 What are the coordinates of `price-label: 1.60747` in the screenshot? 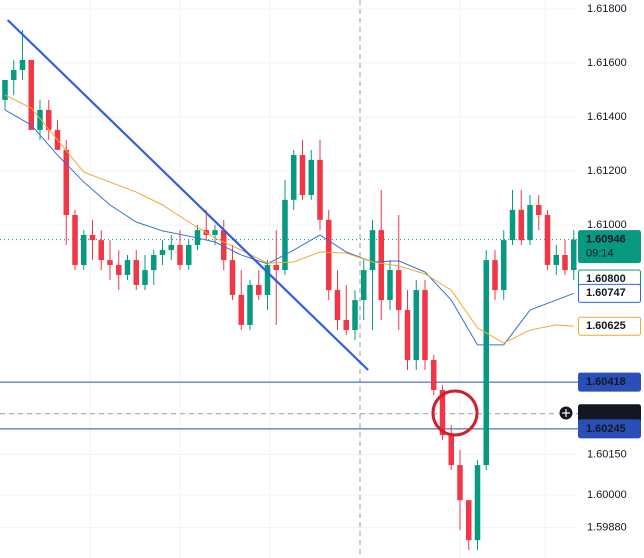 It's located at (606, 293).